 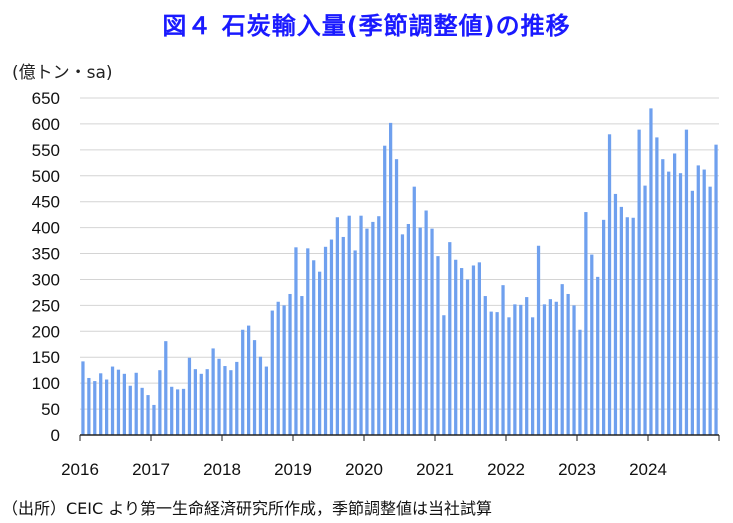 What do you see at coordinates (293, 469) in the screenshot?
I see `x-tick-label: 2019` at bounding box center [293, 469].